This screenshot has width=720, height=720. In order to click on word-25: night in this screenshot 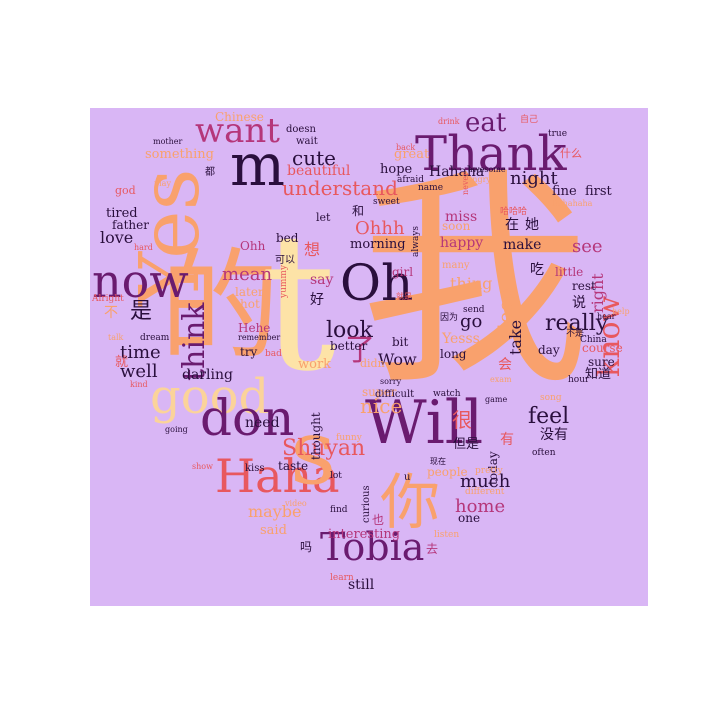, I will do `click(534, 178)`.